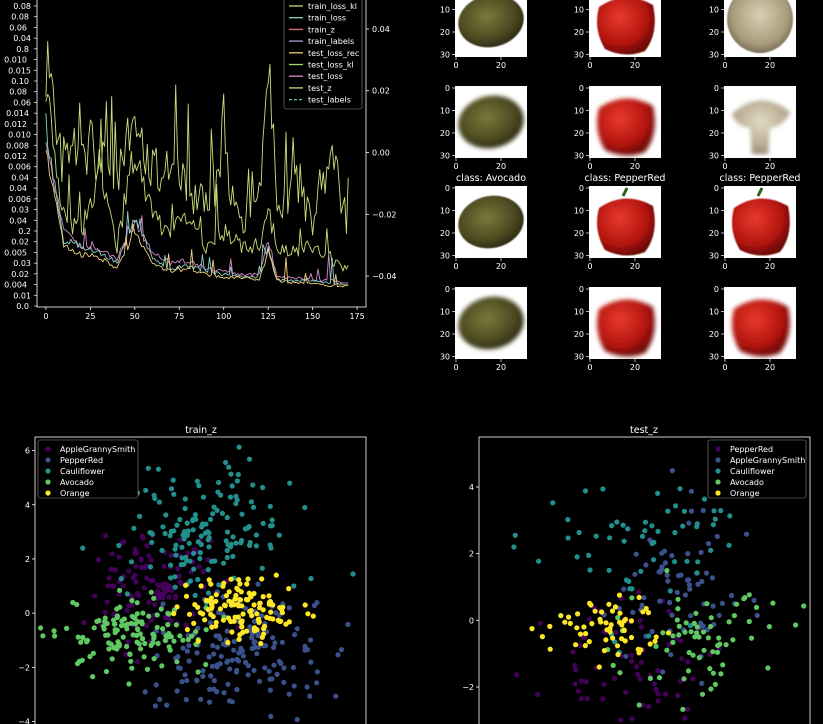 This screenshot has width=823, height=724. I want to click on left-tick-label: 0.015, so click(19, 70).